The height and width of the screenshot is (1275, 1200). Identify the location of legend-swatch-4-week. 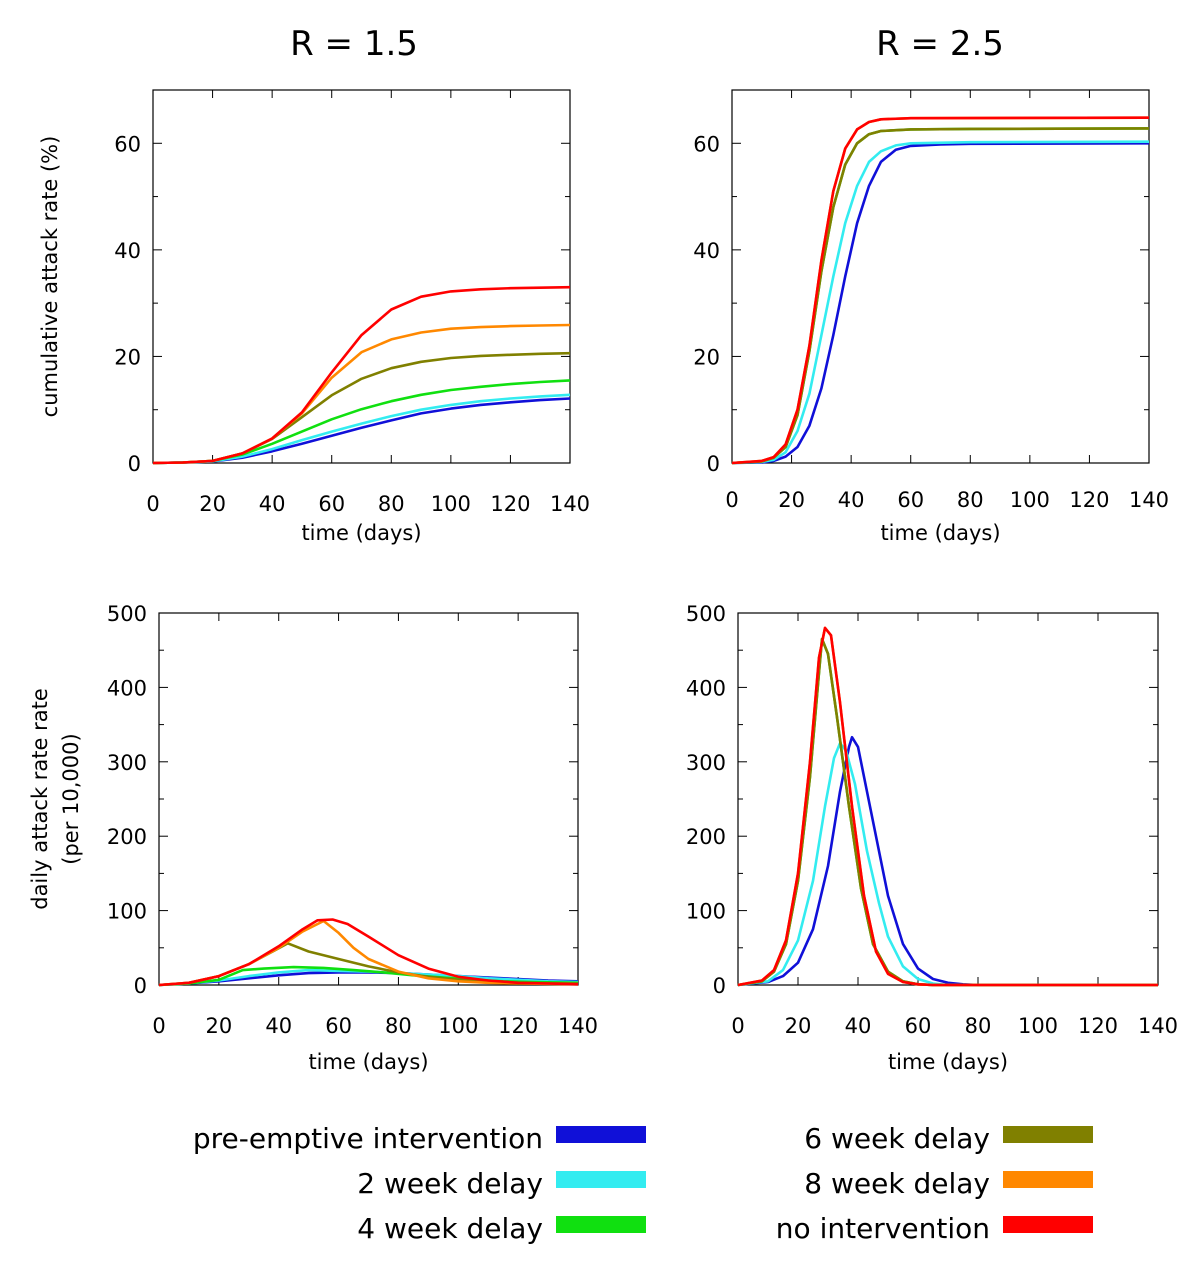
(601, 1224).